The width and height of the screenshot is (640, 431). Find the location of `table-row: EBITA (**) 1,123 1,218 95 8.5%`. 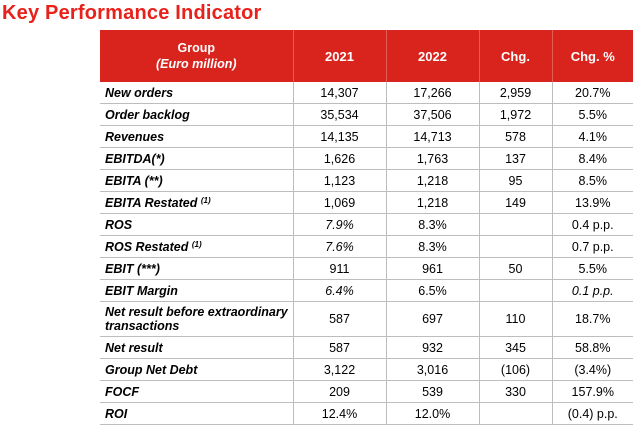

table-row: EBITA (**) 1,123 1,218 95 8.5% is located at coordinates (366, 180).